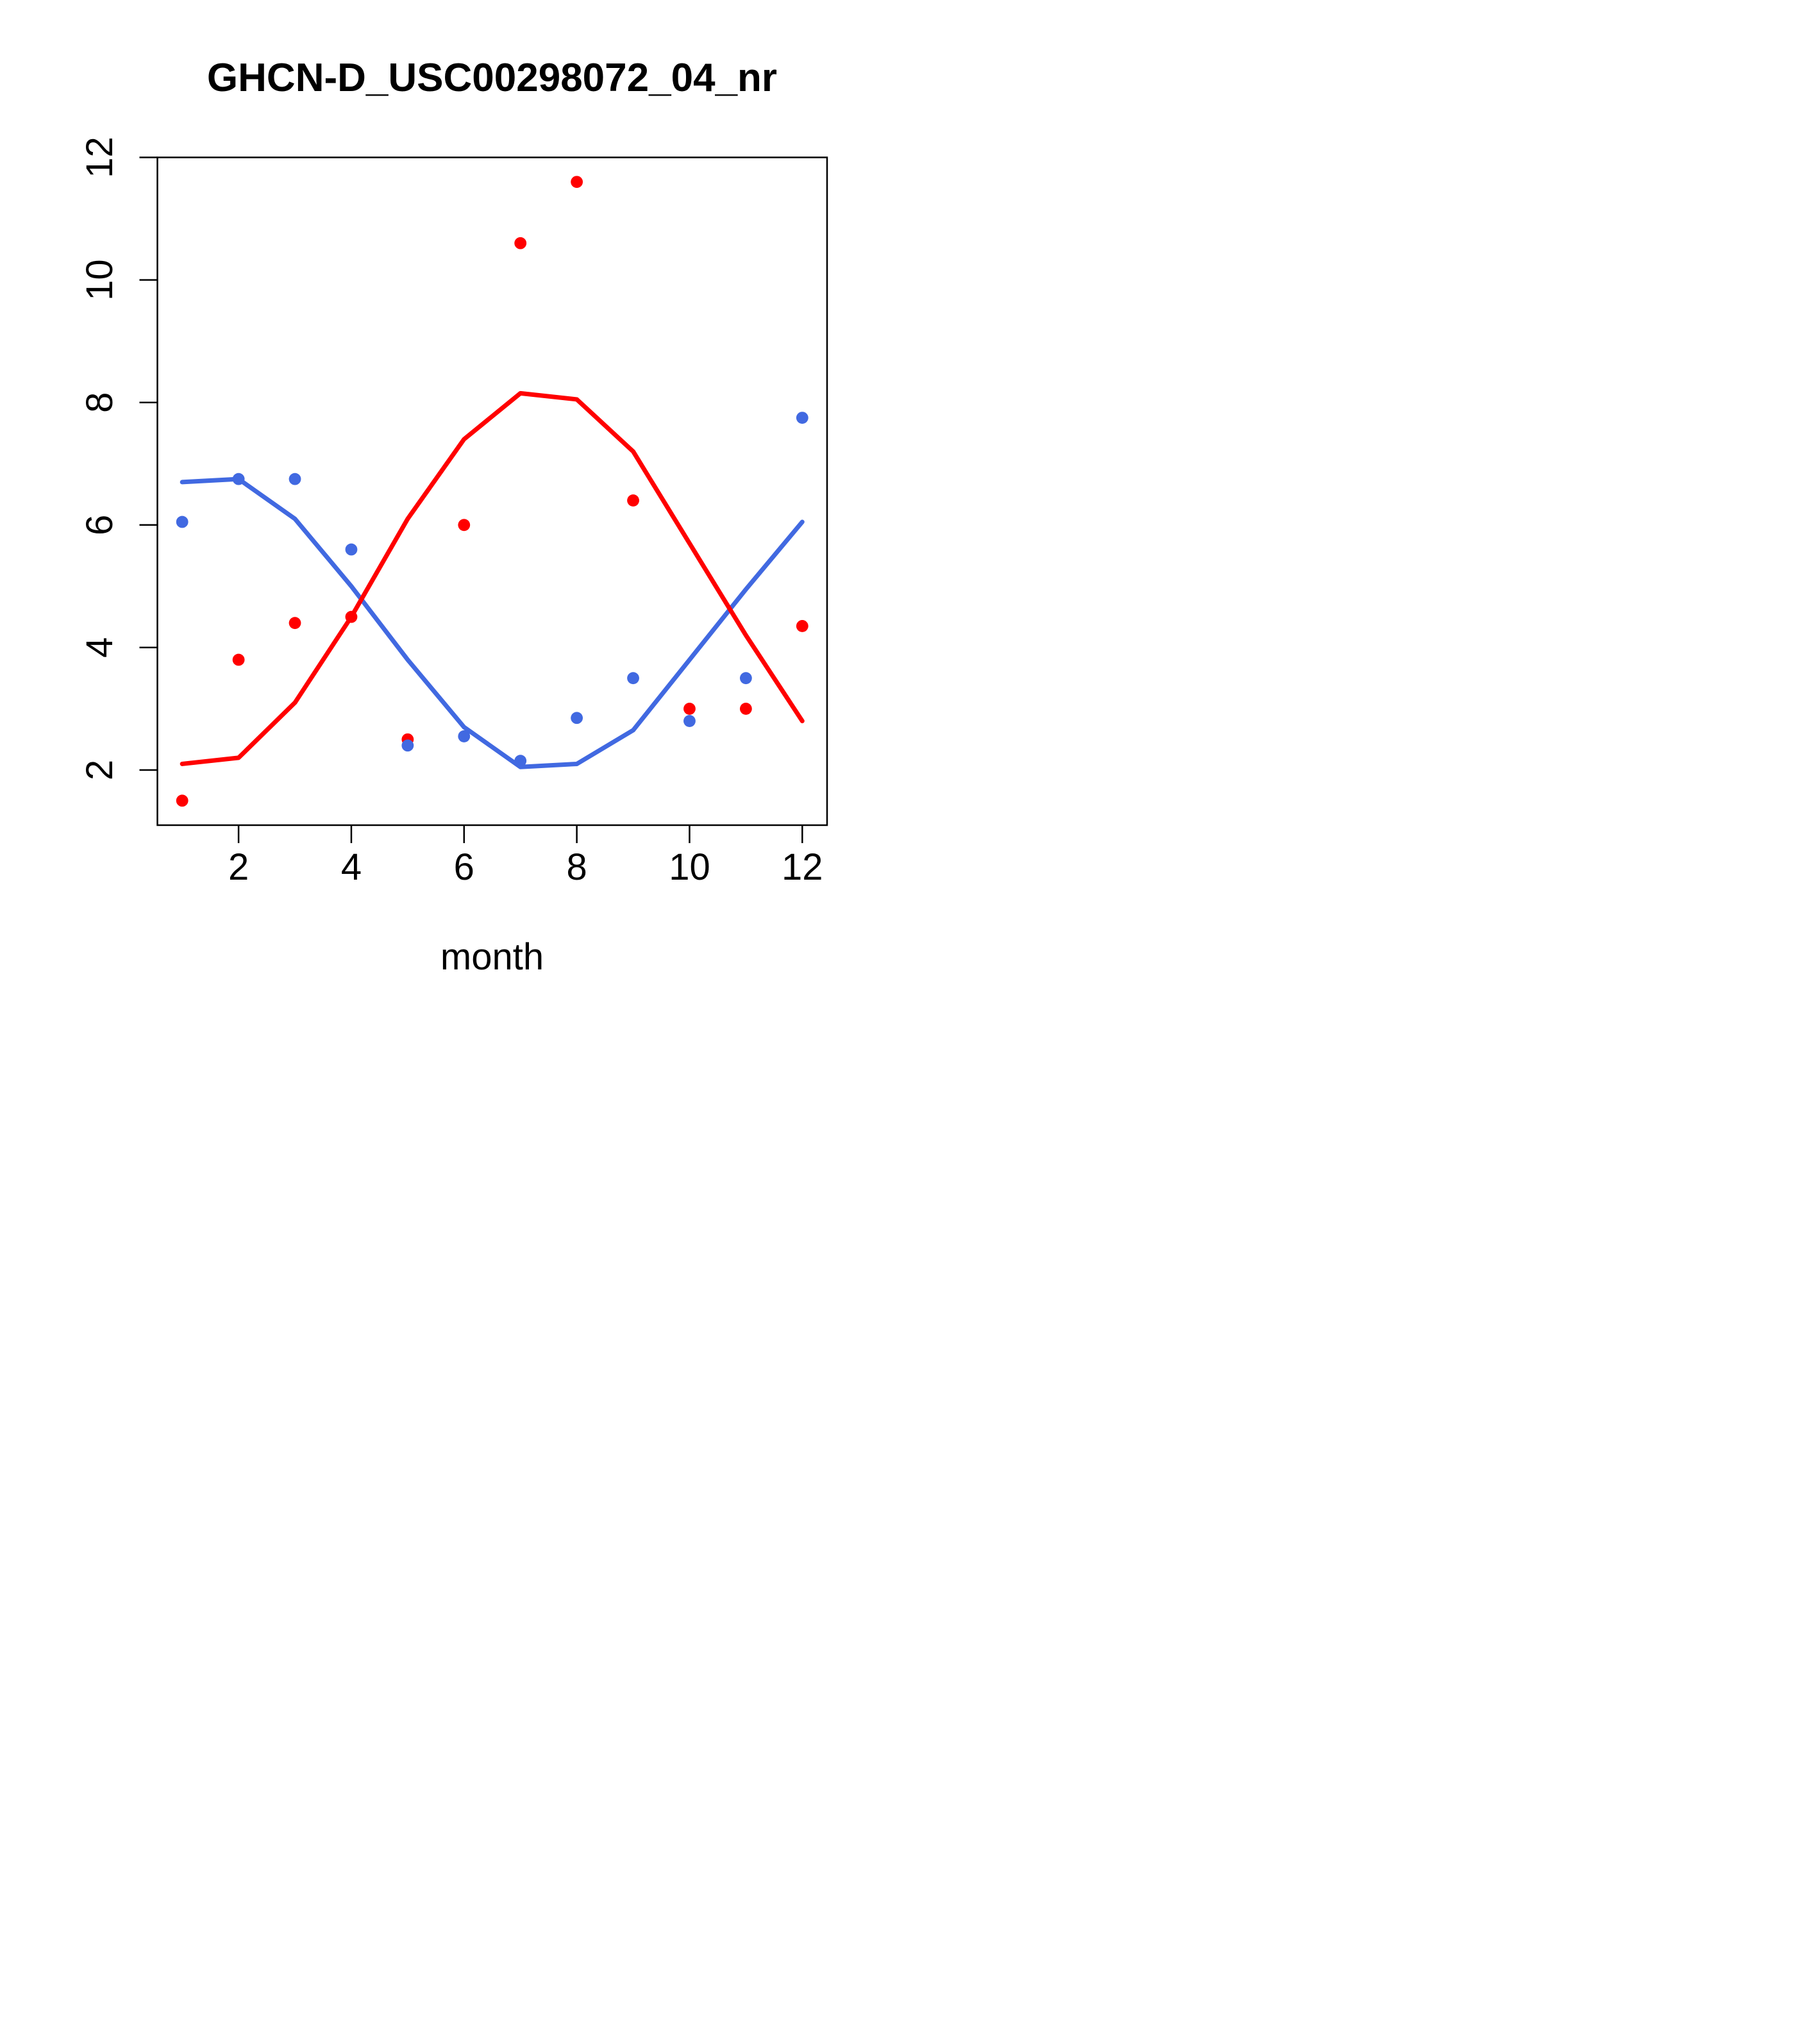  What do you see at coordinates (802, 867) in the screenshot?
I see `x-tick-label: 12` at bounding box center [802, 867].